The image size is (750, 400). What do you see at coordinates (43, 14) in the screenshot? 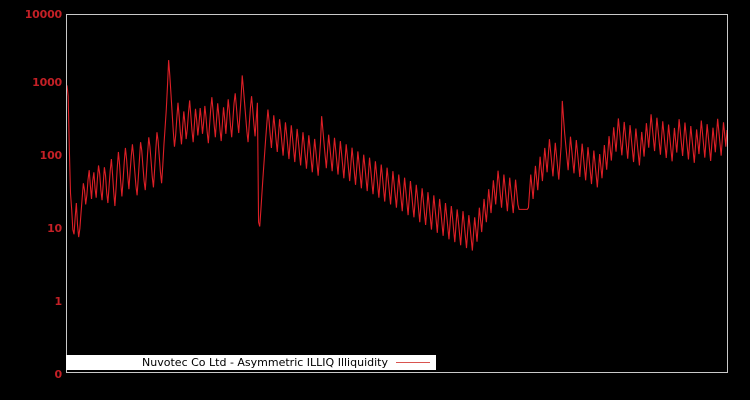
I see `y-tick-10000: 10000` at bounding box center [43, 14].